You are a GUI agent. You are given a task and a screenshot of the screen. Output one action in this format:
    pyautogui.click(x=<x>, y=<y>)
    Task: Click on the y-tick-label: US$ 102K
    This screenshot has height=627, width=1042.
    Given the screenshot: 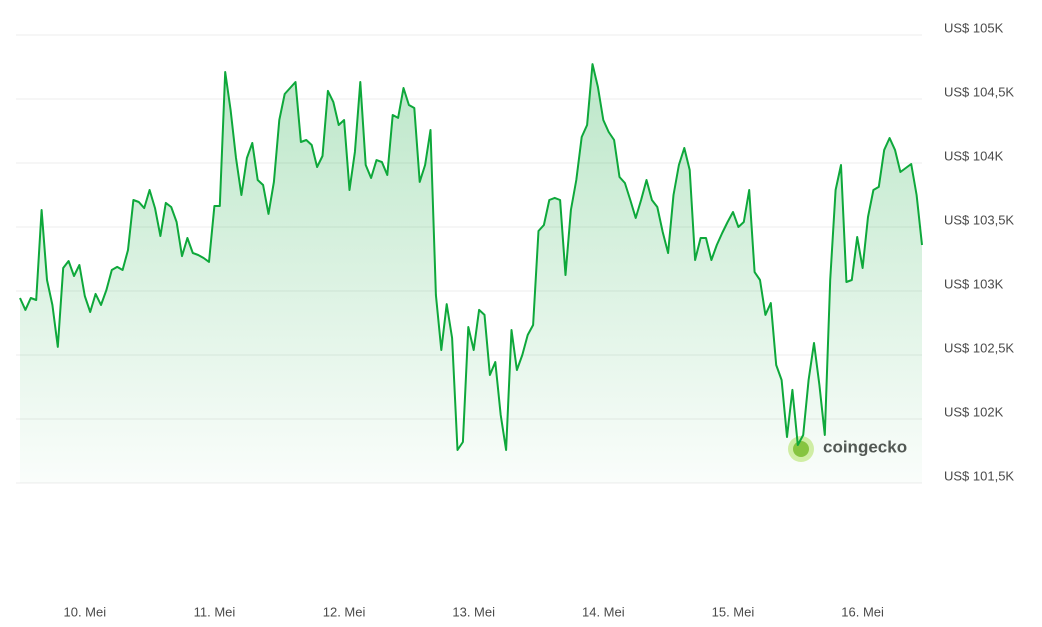 What is the action you would take?
    pyautogui.click(x=974, y=411)
    